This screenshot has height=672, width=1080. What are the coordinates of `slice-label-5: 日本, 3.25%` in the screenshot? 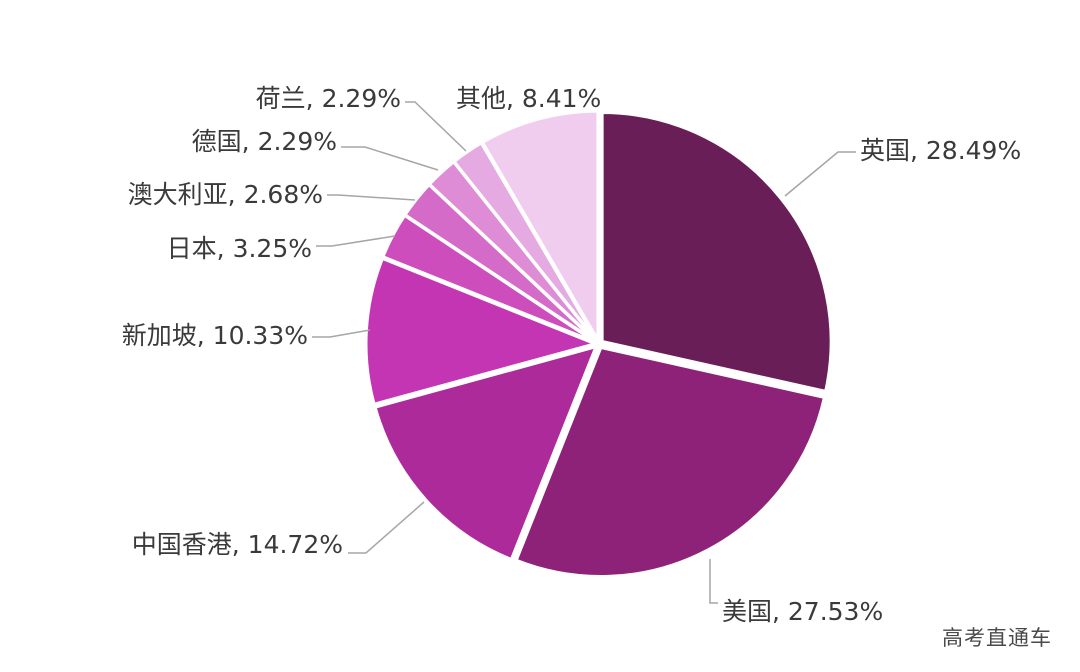 It's located at (239, 248).